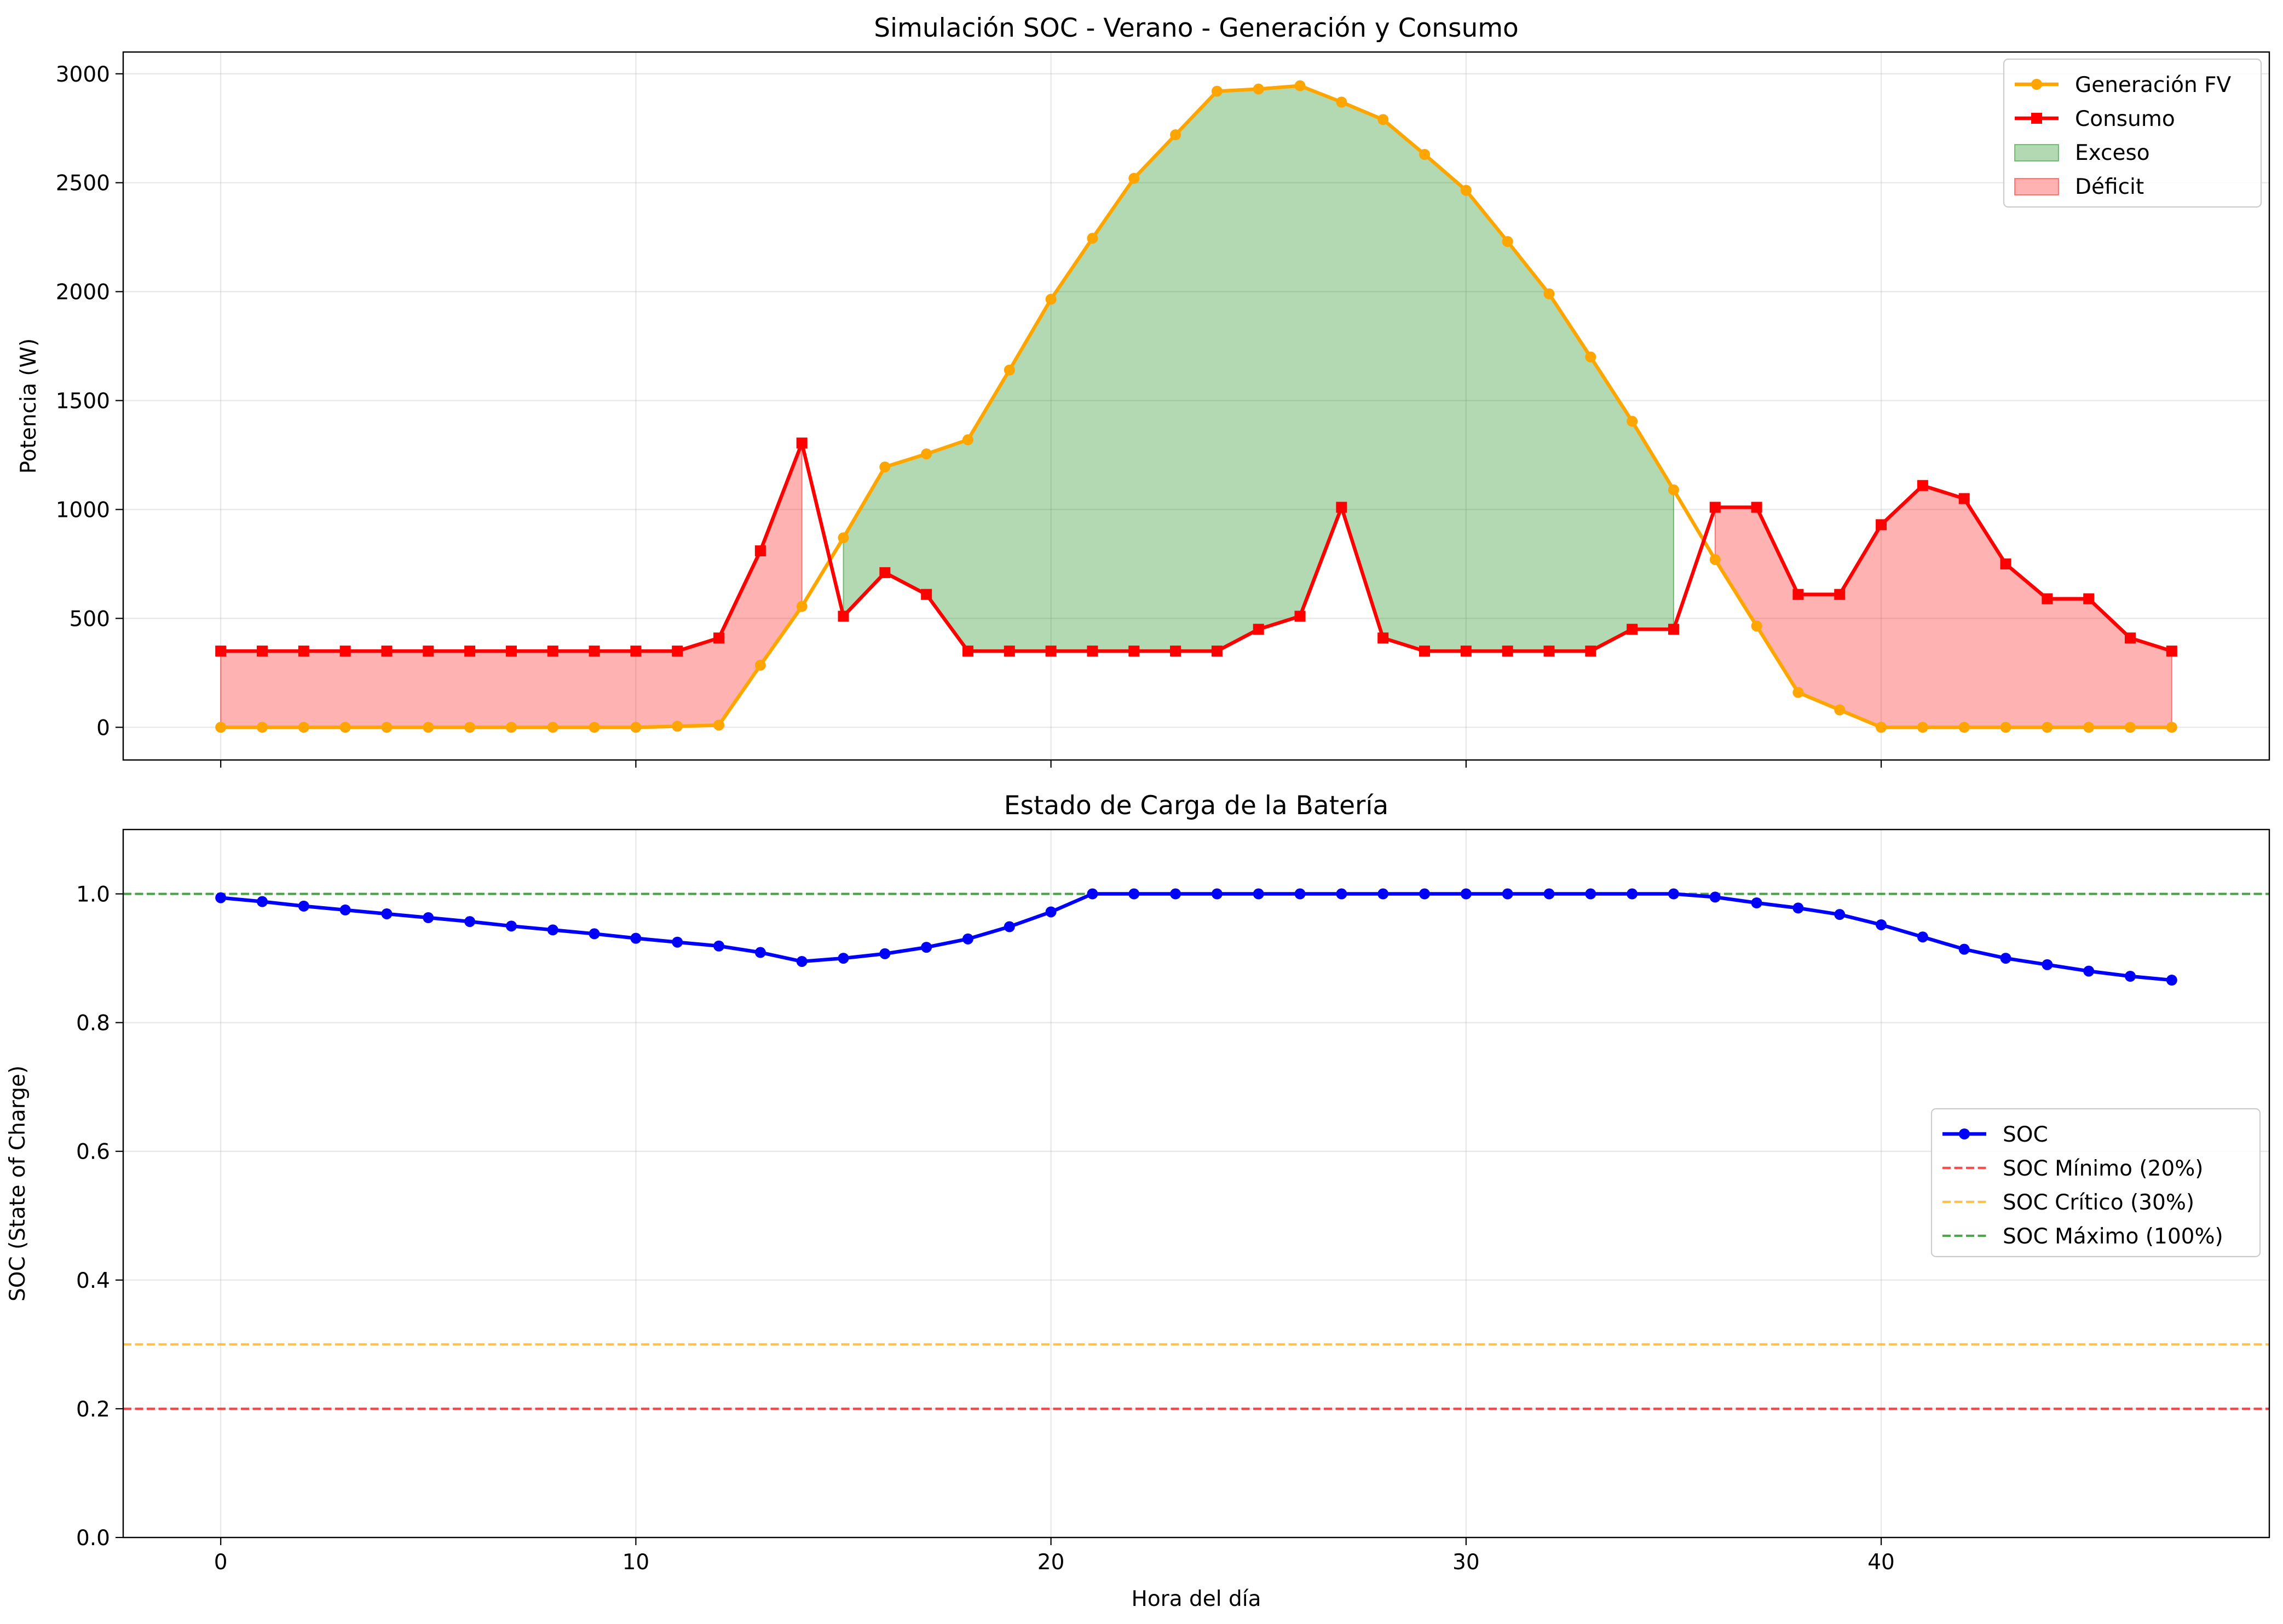  I want to click on legend-box, so click(2095, 1183).